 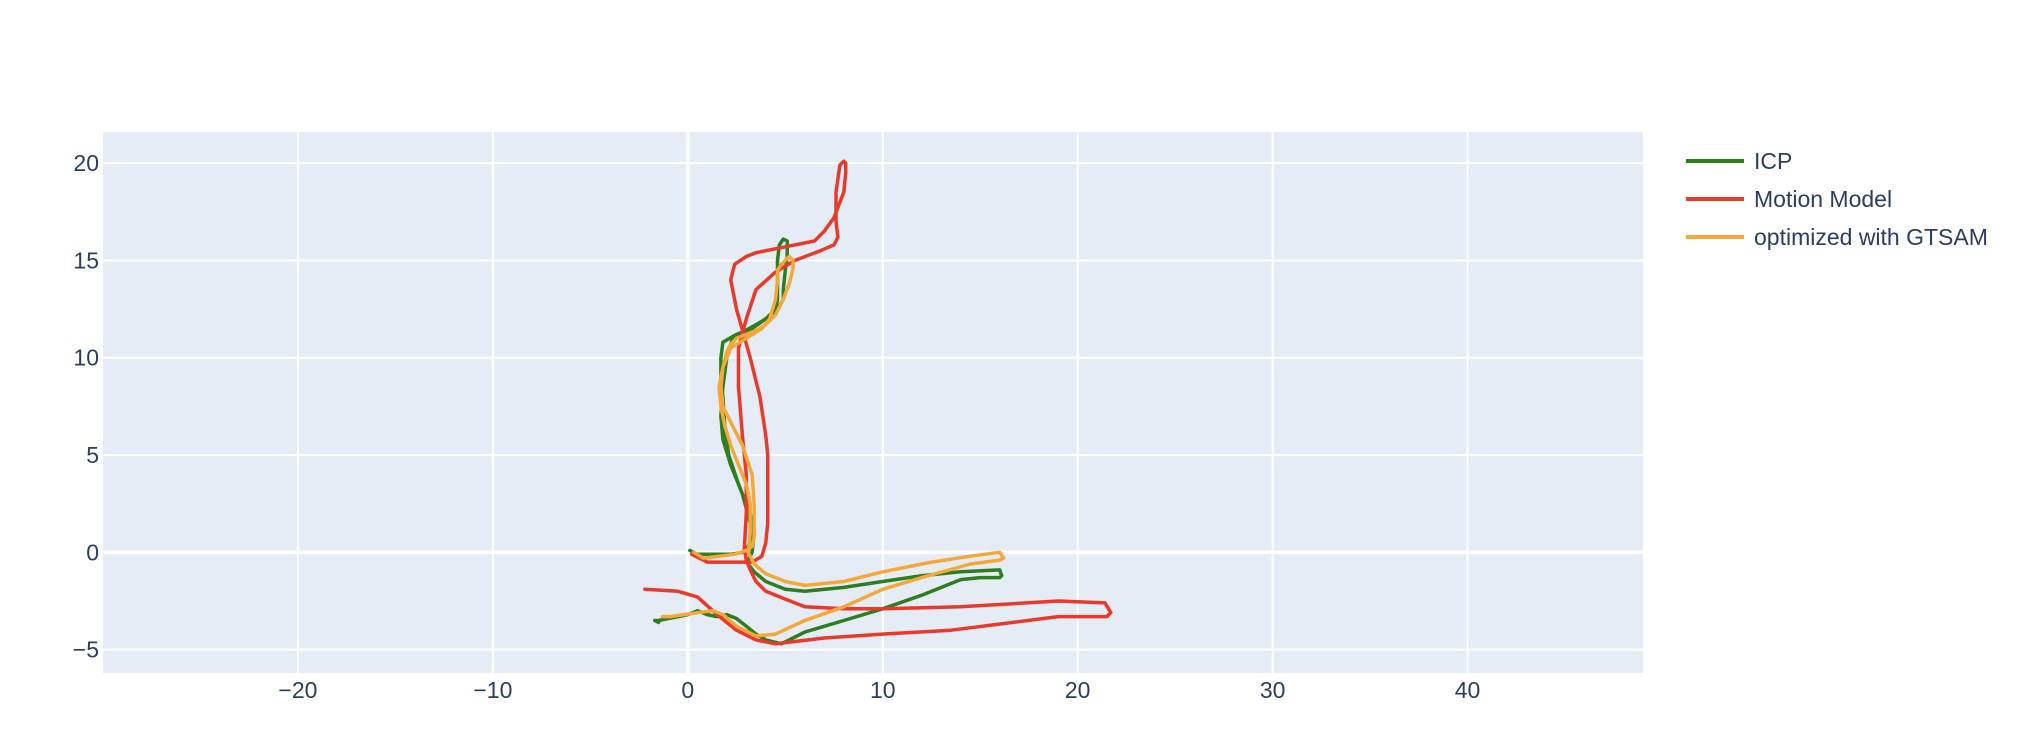 What do you see at coordinates (1823, 199) in the screenshot?
I see `legend-label: Motion Model` at bounding box center [1823, 199].